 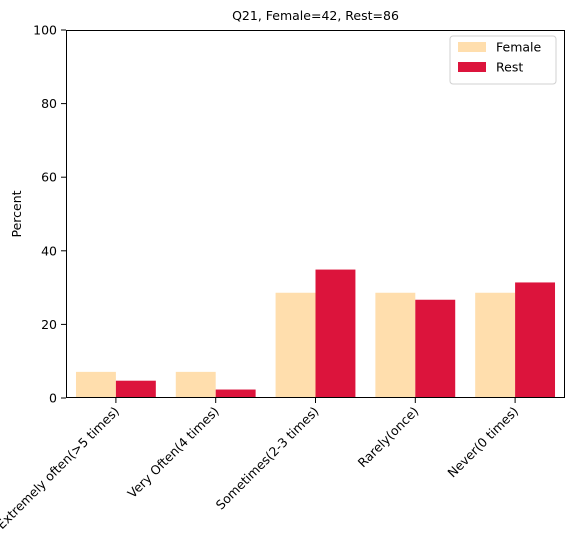 I want to click on legend-swatch-rest, so click(x=472, y=67).